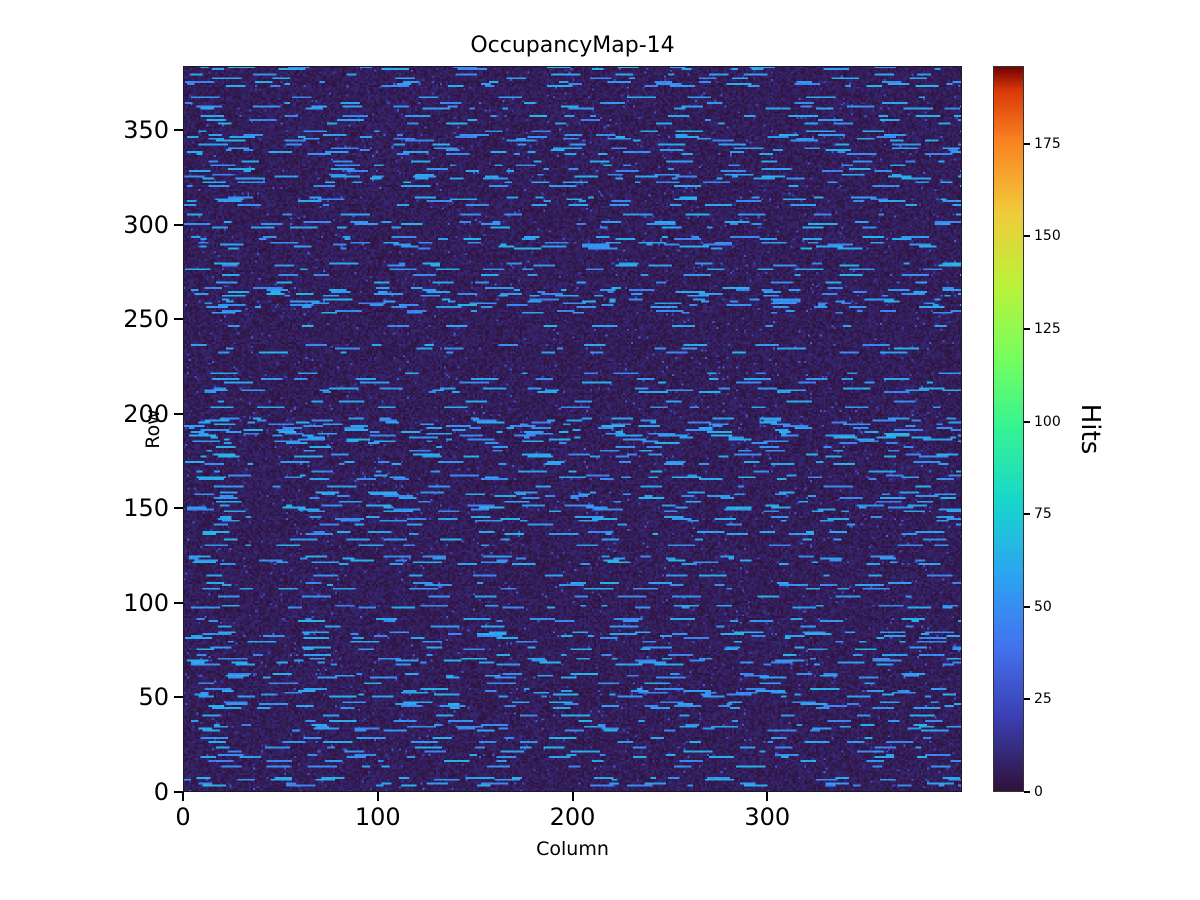  What do you see at coordinates (572, 45) in the screenshot?
I see `plot-title: OccupancyMap-14` at bounding box center [572, 45].